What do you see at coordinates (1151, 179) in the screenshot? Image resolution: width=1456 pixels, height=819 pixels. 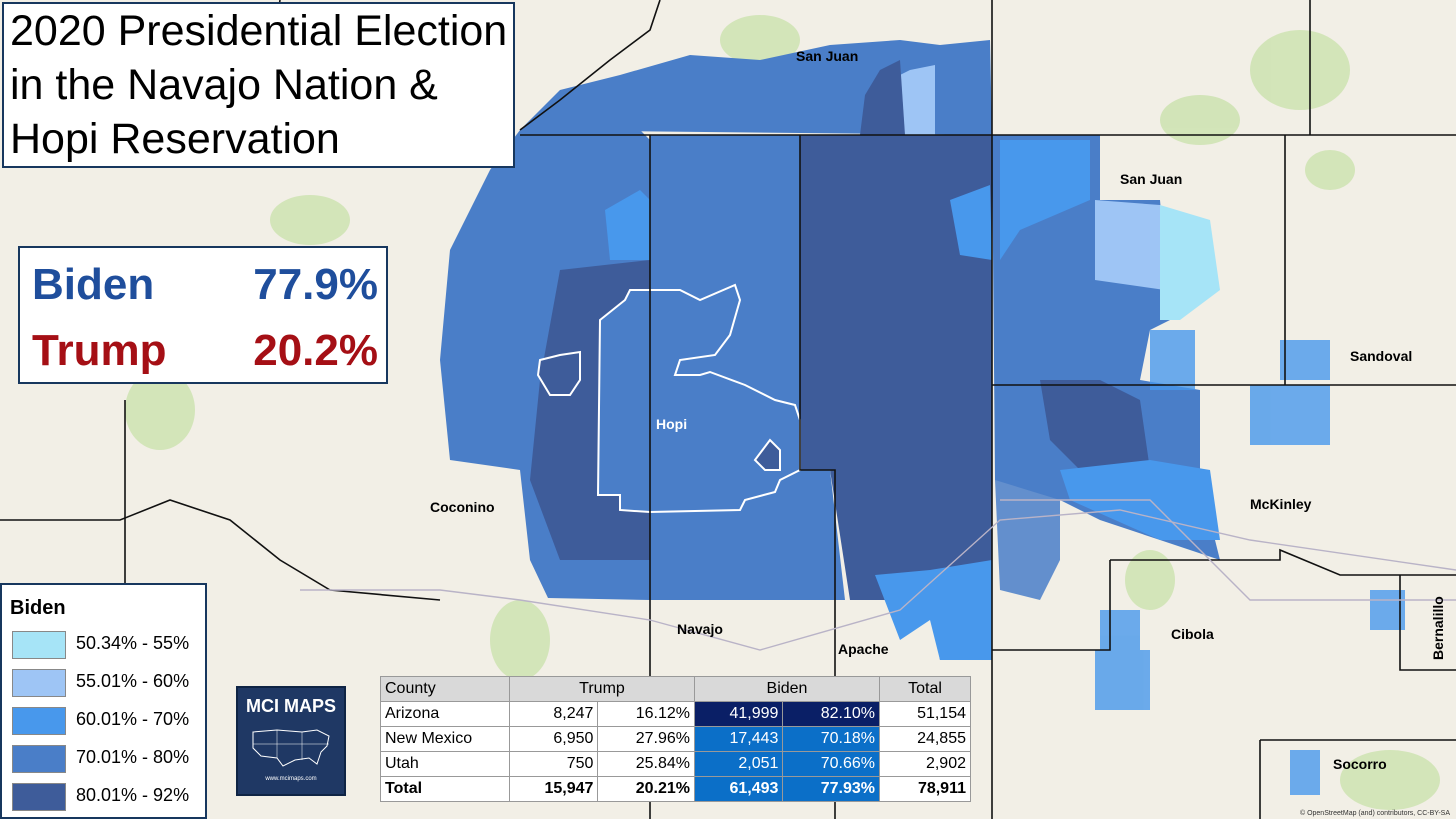 I see `map-label-san-juan-nm: San Juan` at bounding box center [1151, 179].